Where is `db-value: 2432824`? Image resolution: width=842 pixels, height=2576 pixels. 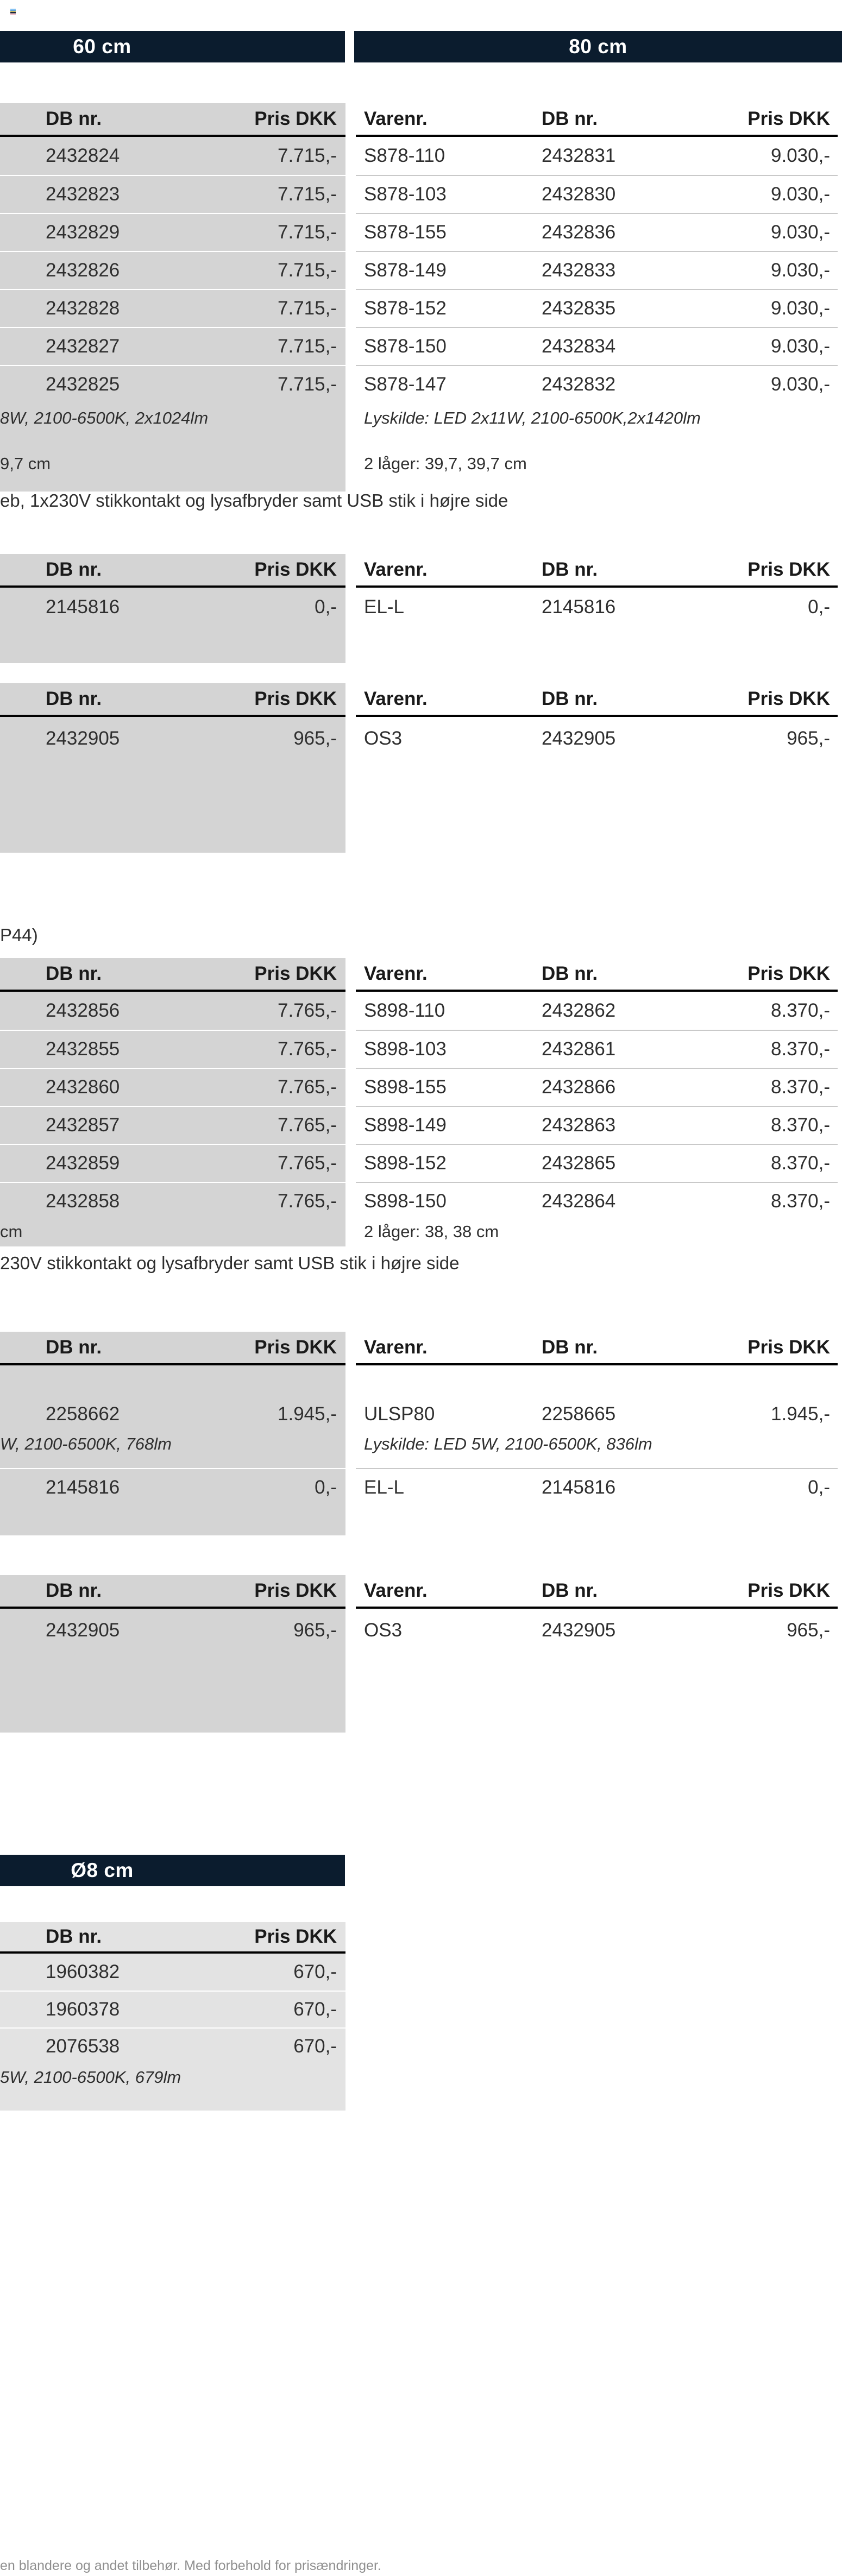 db-value: 2432824 is located at coordinates (83, 155).